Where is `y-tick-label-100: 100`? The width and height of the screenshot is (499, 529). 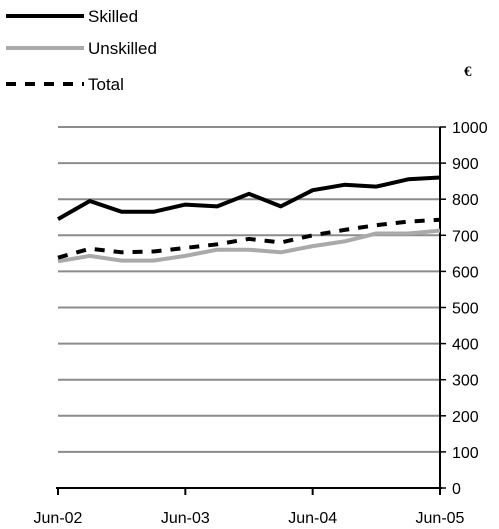 y-tick-label-100: 100 is located at coordinates (465, 453).